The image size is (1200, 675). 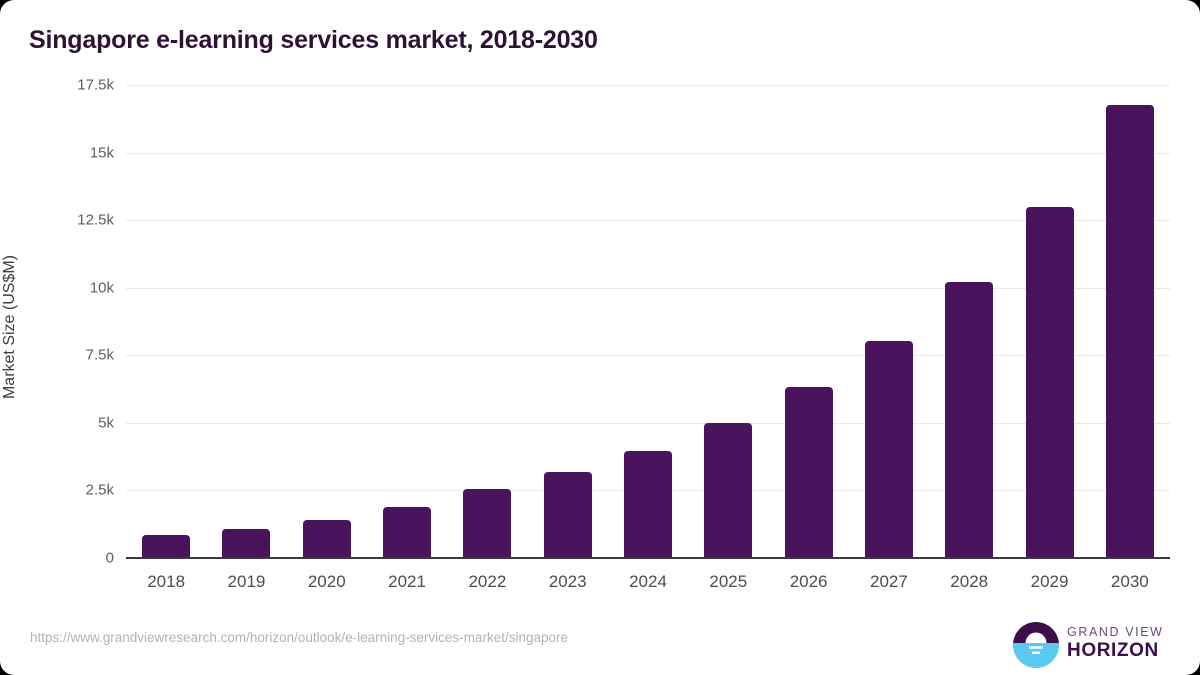 I want to click on x-tick-label: 2020, so click(x=326, y=581).